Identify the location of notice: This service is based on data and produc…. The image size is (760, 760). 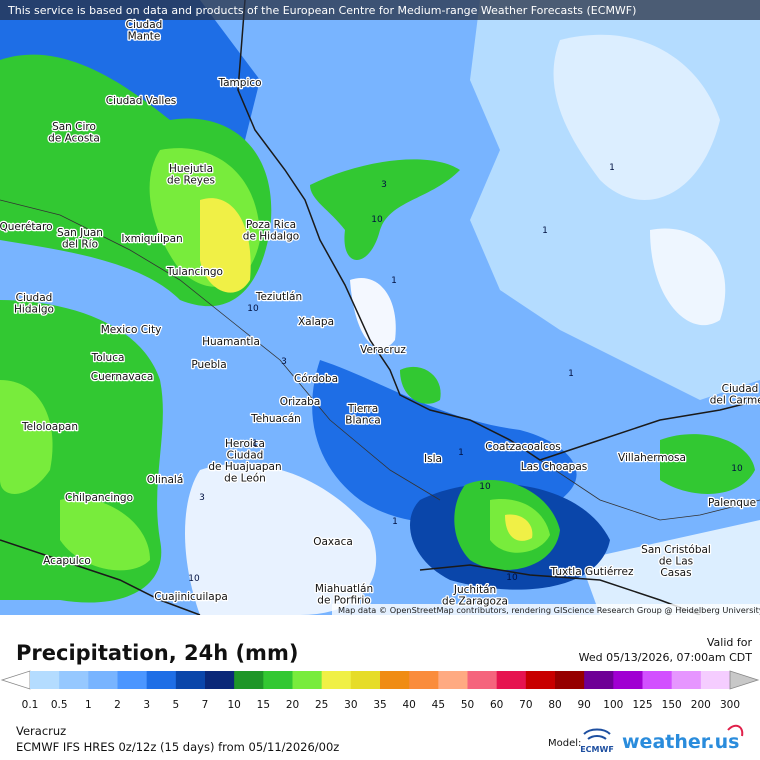
(321, 10).